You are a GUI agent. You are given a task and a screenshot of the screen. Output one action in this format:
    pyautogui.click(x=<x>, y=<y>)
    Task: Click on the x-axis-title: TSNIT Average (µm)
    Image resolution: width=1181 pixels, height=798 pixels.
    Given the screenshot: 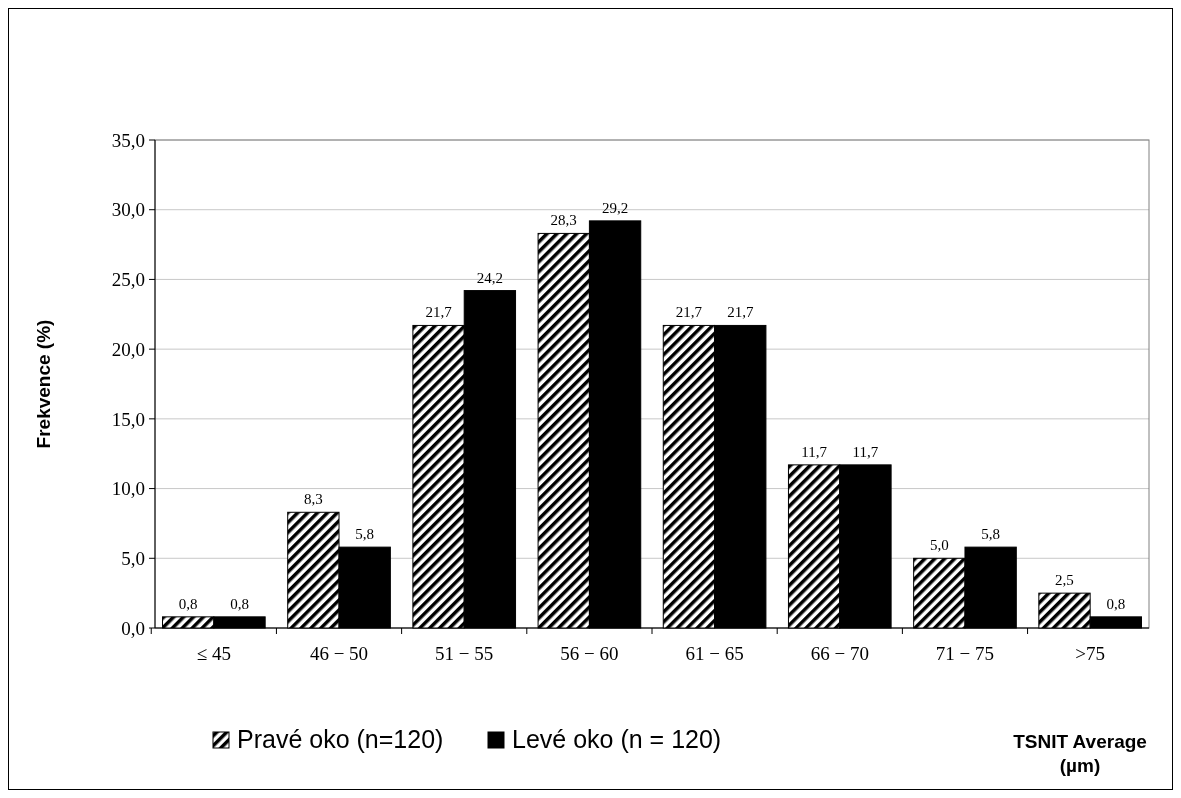 What is the action you would take?
    pyautogui.click(x=1080, y=753)
    